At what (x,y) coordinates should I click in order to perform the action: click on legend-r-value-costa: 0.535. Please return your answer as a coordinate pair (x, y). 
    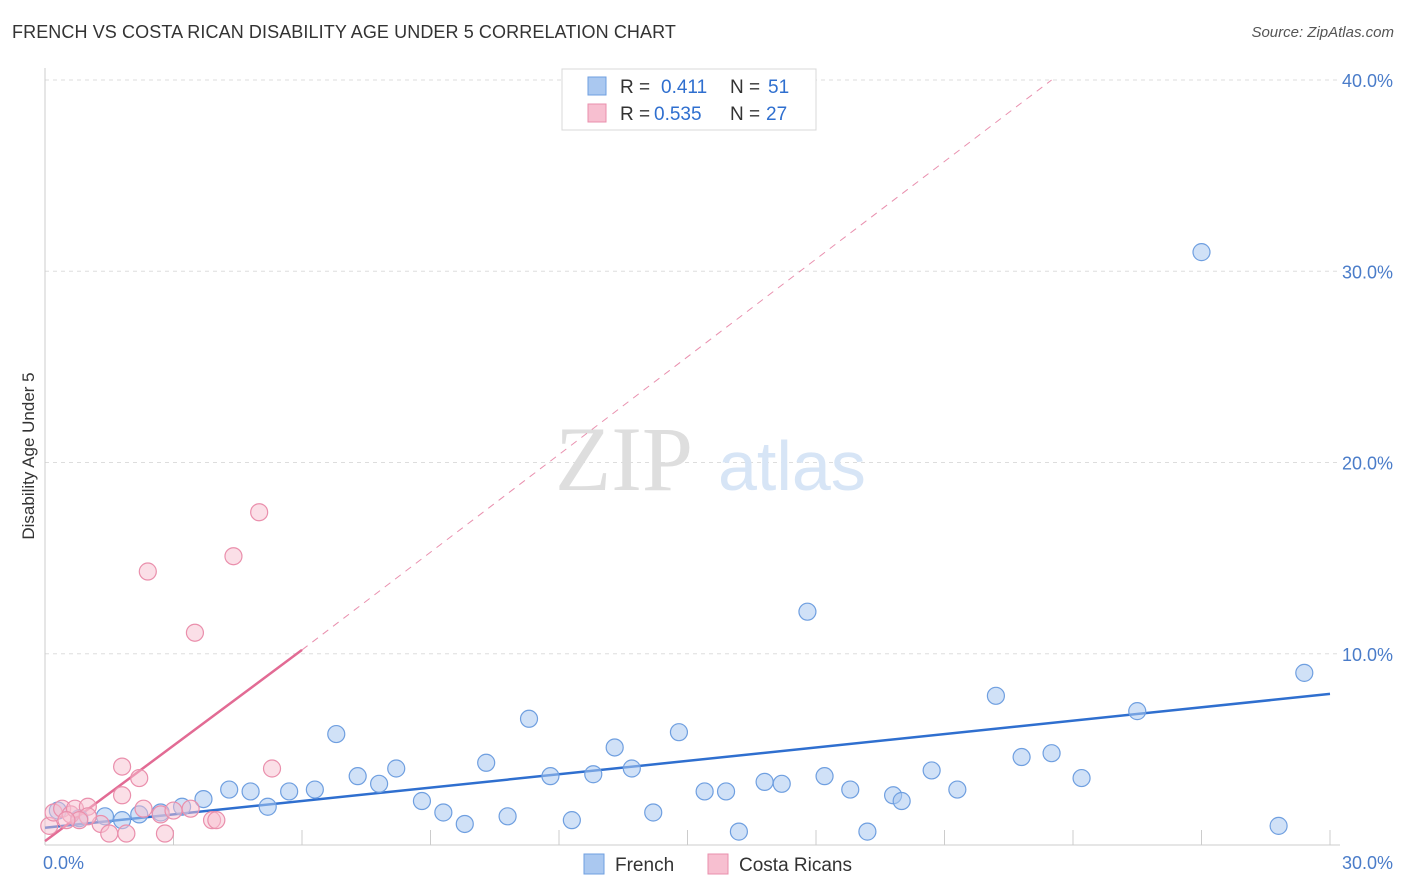
    Looking at the image, I should click on (678, 114).